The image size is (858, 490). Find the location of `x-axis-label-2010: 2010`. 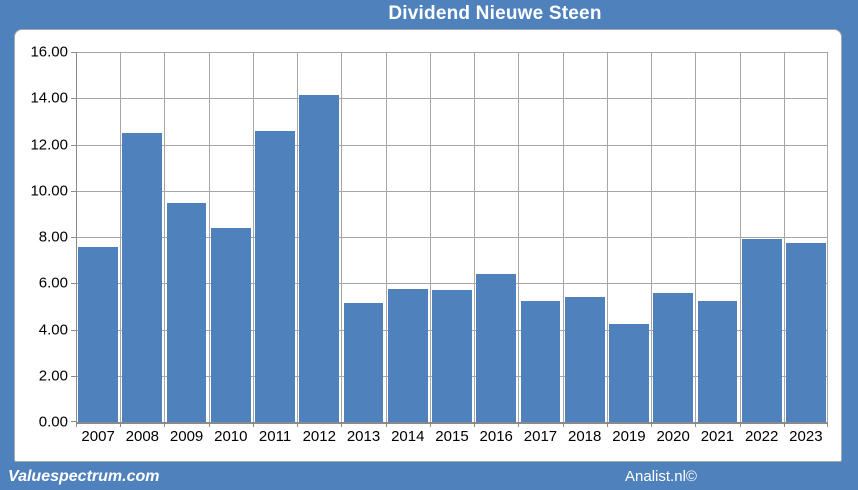

x-axis-label-2010: 2010 is located at coordinates (231, 436).